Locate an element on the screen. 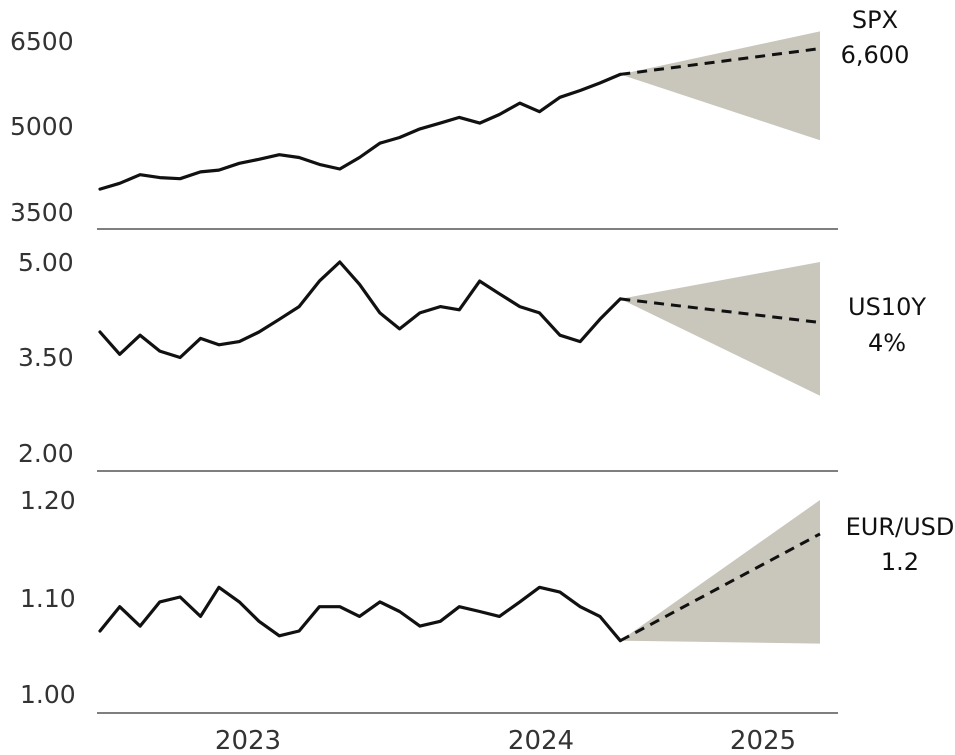 The image size is (955, 755). eurusd-ytick-bottom: 1.00 is located at coordinates (48, 694).